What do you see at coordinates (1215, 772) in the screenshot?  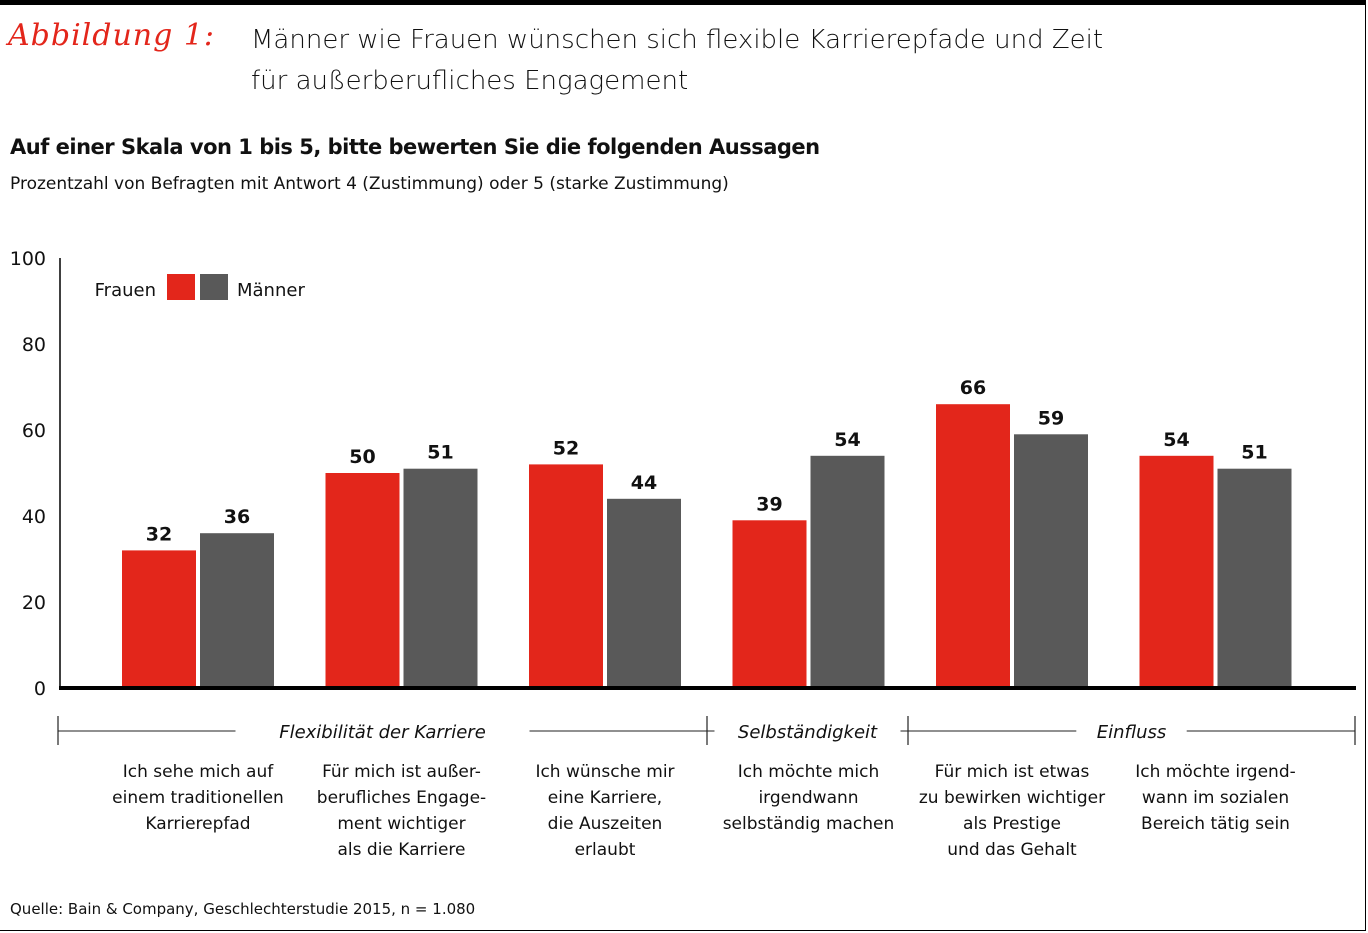 I see `category-label-line: Ich möchte irgend-` at bounding box center [1215, 772].